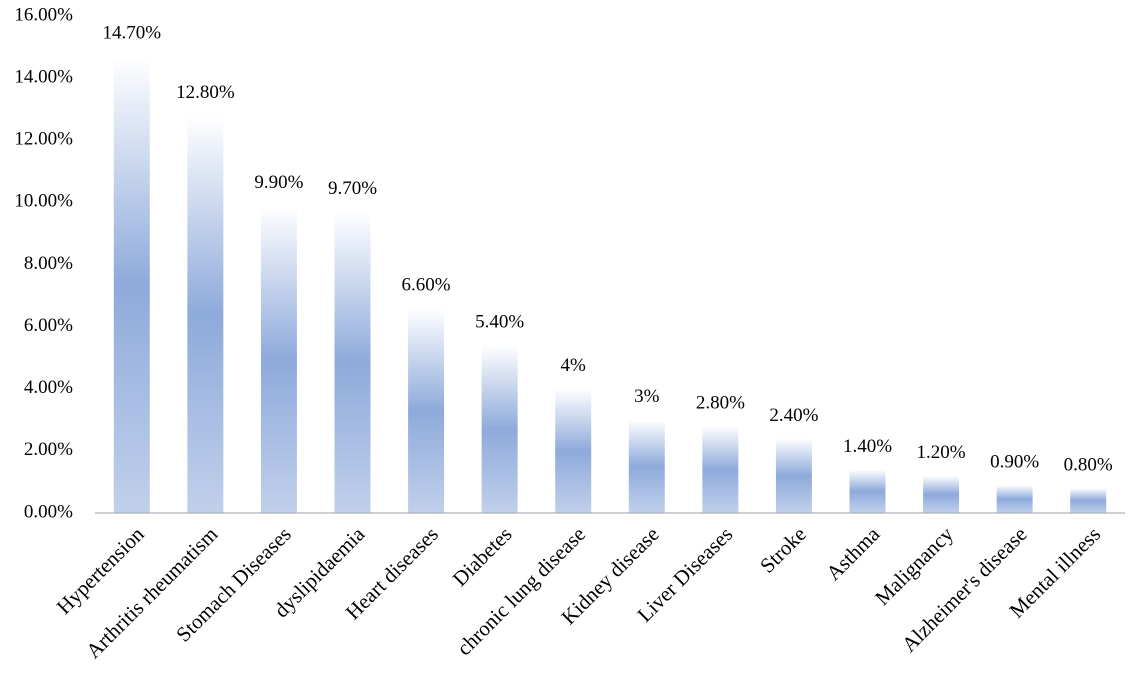  I want to click on value-label: 9.90%, so click(278, 182).